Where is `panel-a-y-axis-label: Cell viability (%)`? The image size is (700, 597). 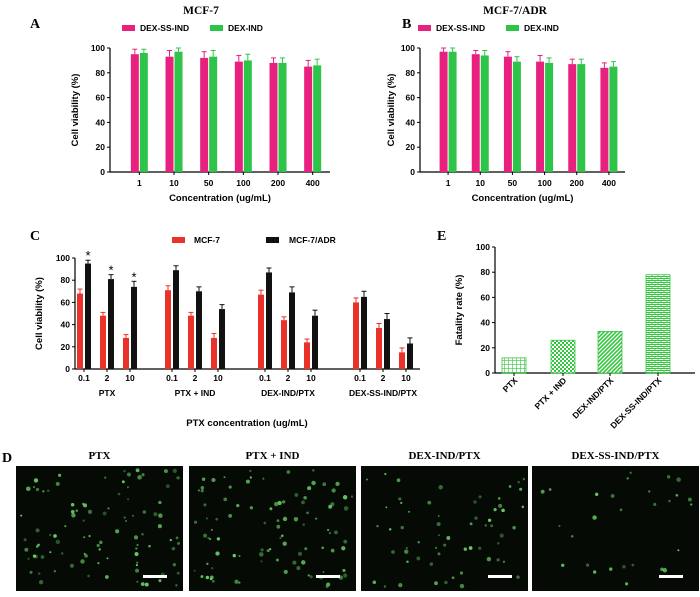 panel-a-y-axis-label: Cell viability (%) is located at coordinates (75, 110).